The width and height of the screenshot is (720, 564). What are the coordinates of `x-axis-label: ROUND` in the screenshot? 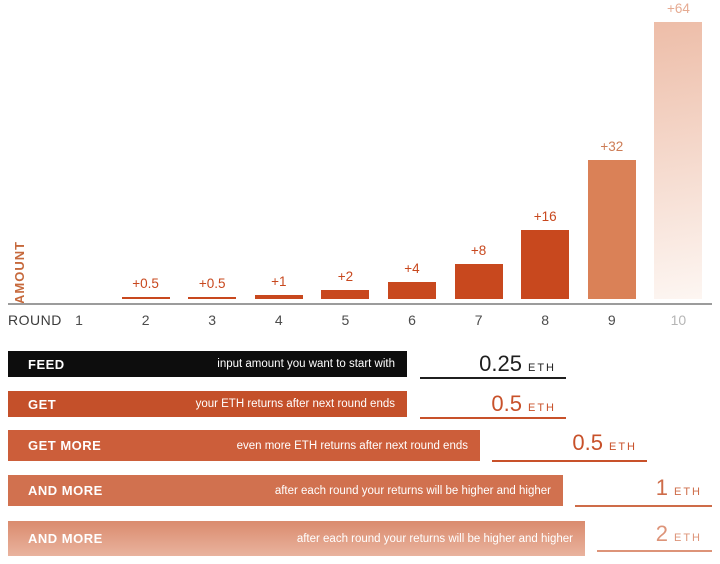 It's located at (35, 320).